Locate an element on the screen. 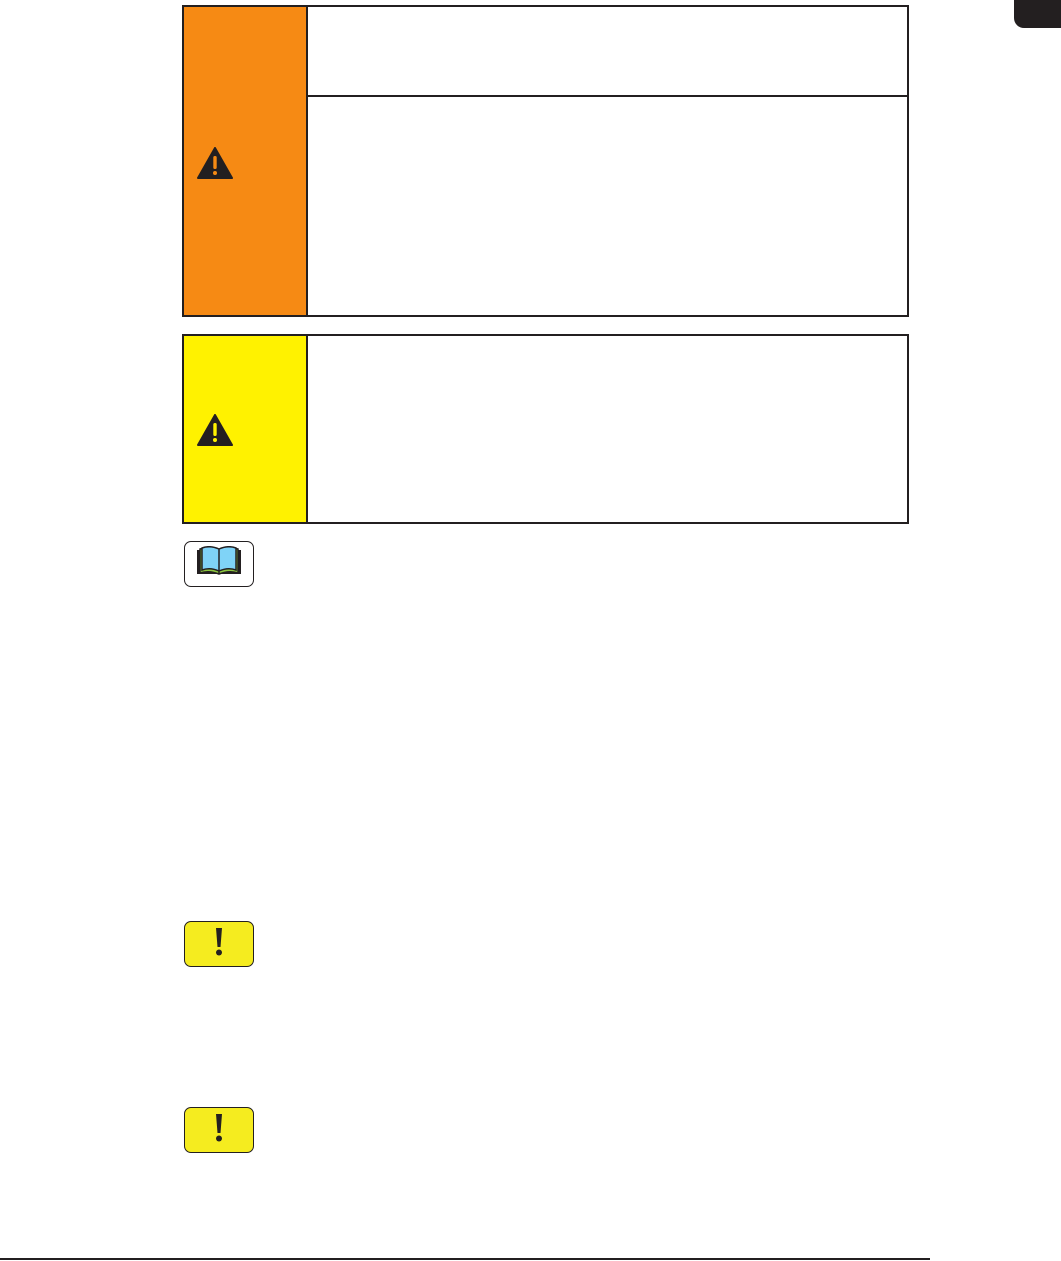 The height and width of the screenshot is (1261, 1061). manual-reference-icon-box is located at coordinates (219, 564).